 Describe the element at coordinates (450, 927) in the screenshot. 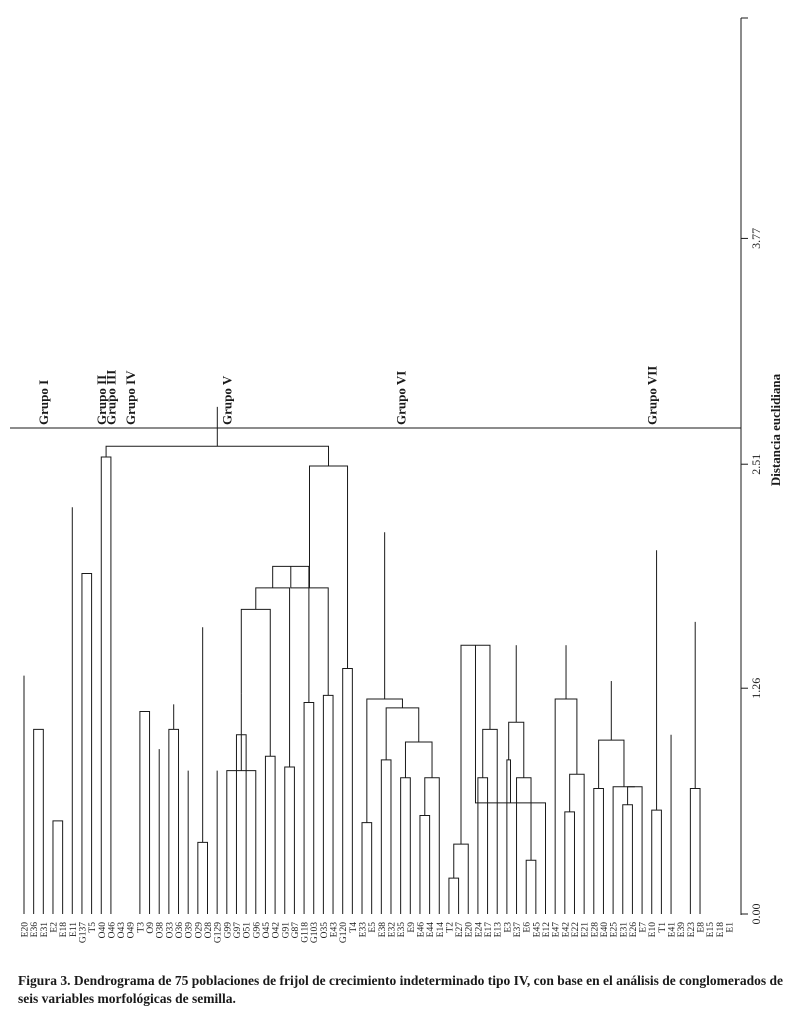

I see `leaf-label: T2` at that location.